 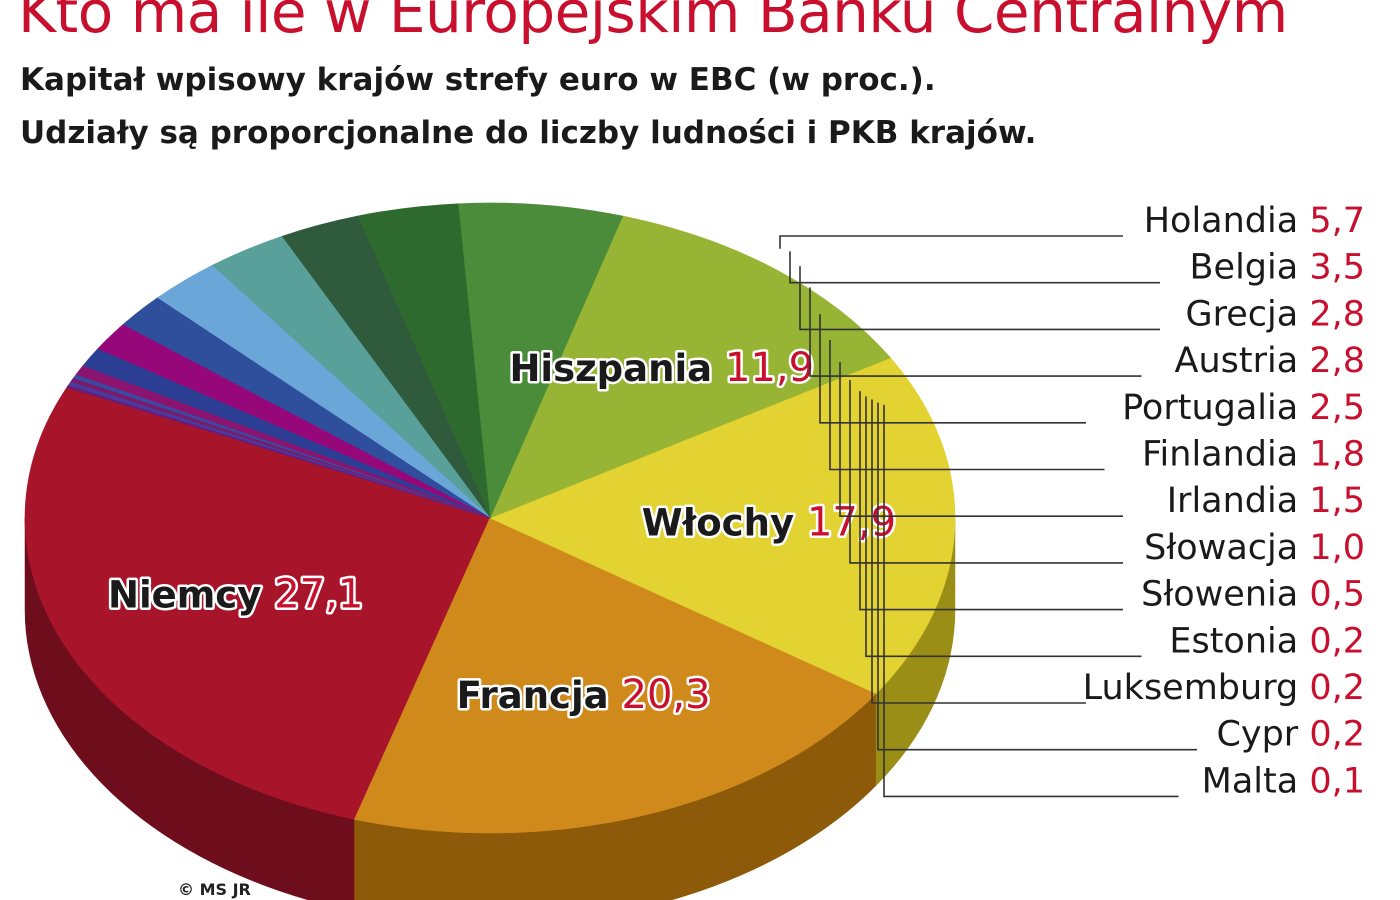 I want to click on callout-label-portugalia: Portugalia 2,5, so click(x=1243, y=408).